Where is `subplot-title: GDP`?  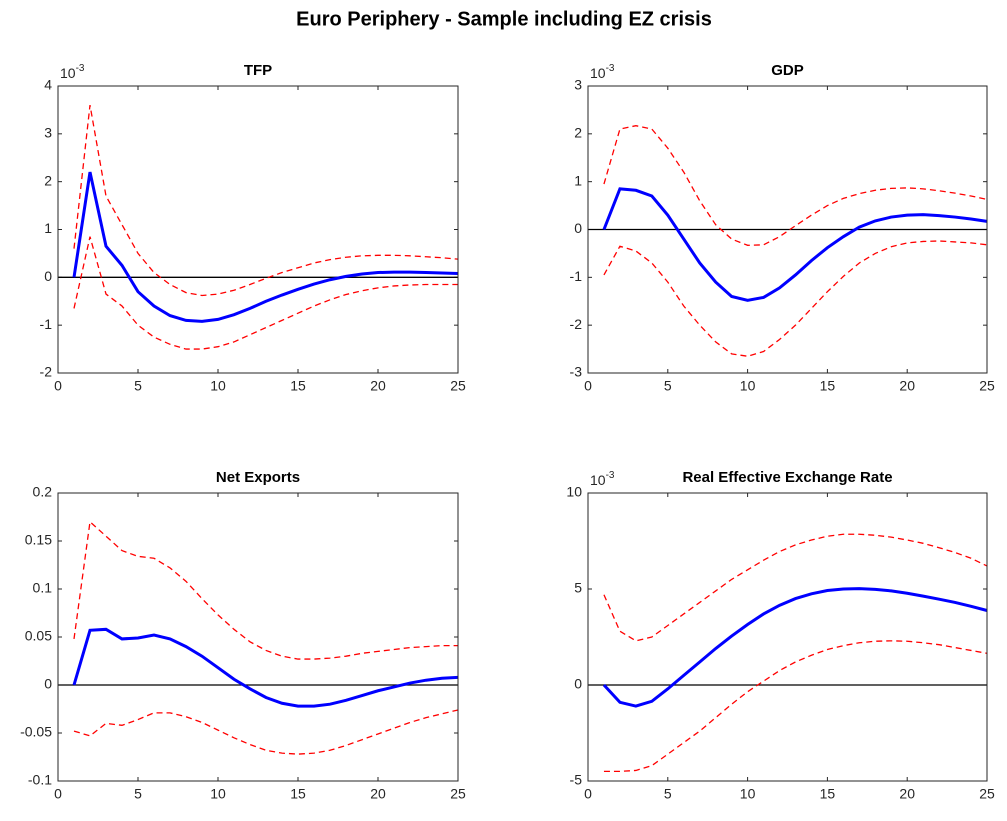
subplot-title: GDP is located at coordinates (787, 70).